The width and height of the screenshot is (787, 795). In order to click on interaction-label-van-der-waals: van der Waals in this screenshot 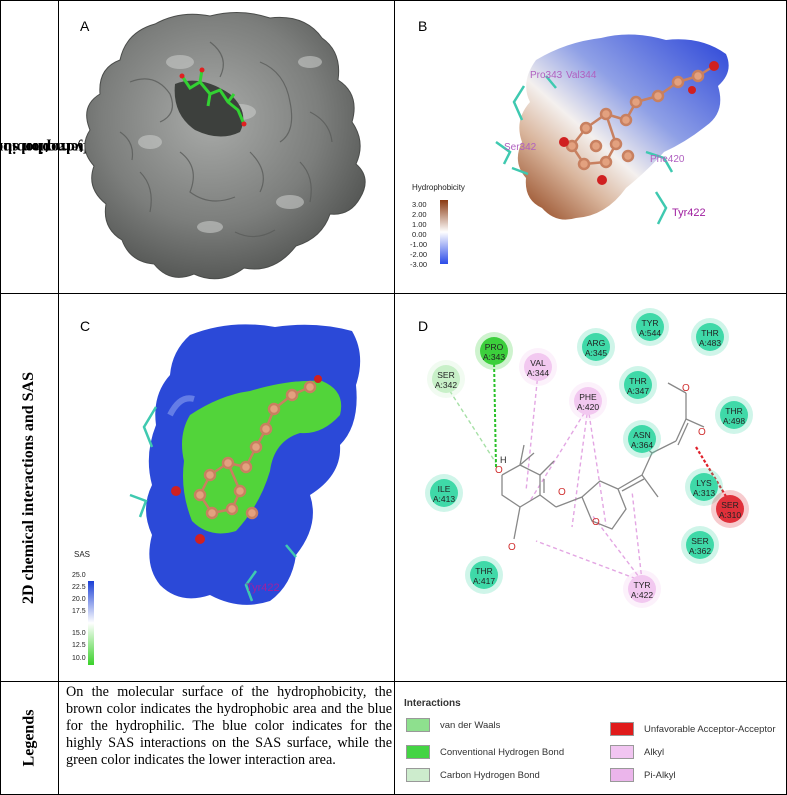, I will do `click(470, 725)`.